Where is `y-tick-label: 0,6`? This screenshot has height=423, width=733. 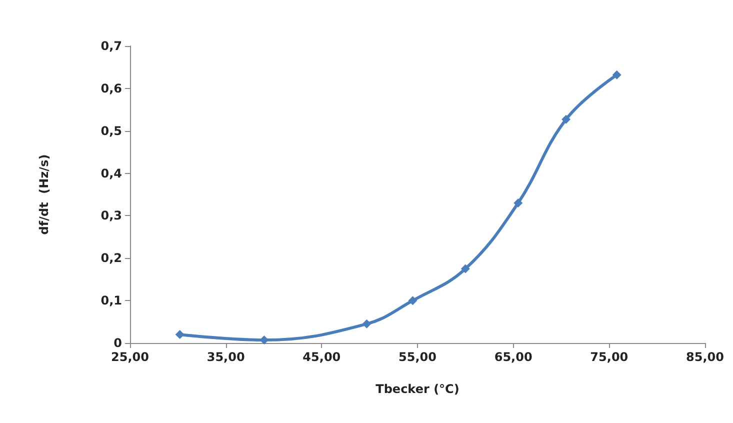
y-tick-label: 0,6 is located at coordinates (111, 88).